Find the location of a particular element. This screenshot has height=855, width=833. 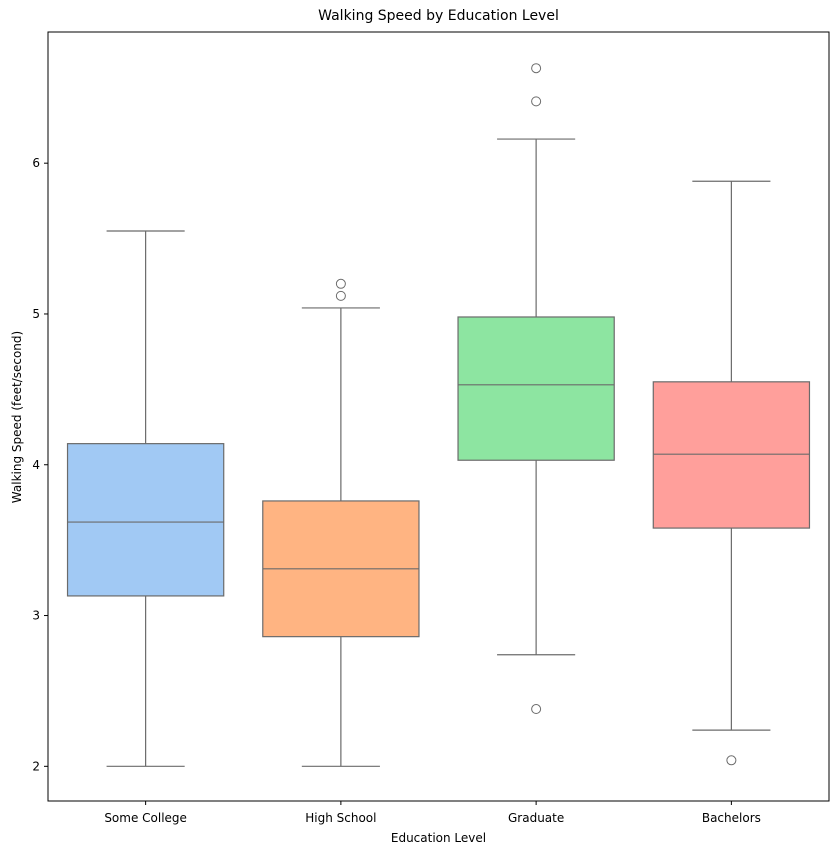

x-tick-label-2: Graduate is located at coordinates (536, 818).